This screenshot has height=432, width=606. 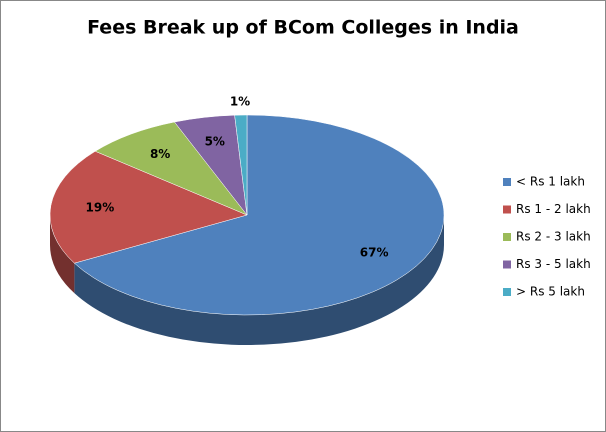 What do you see at coordinates (550, 182) in the screenshot?
I see `legend-label: < Rs 1 lakh` at bounding box center [550, 182].